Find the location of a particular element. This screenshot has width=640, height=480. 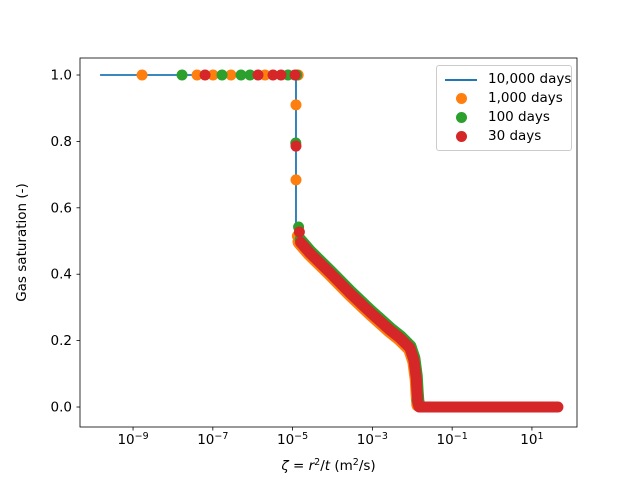

legend-item: 30 days is located at coordinates (504, 136).